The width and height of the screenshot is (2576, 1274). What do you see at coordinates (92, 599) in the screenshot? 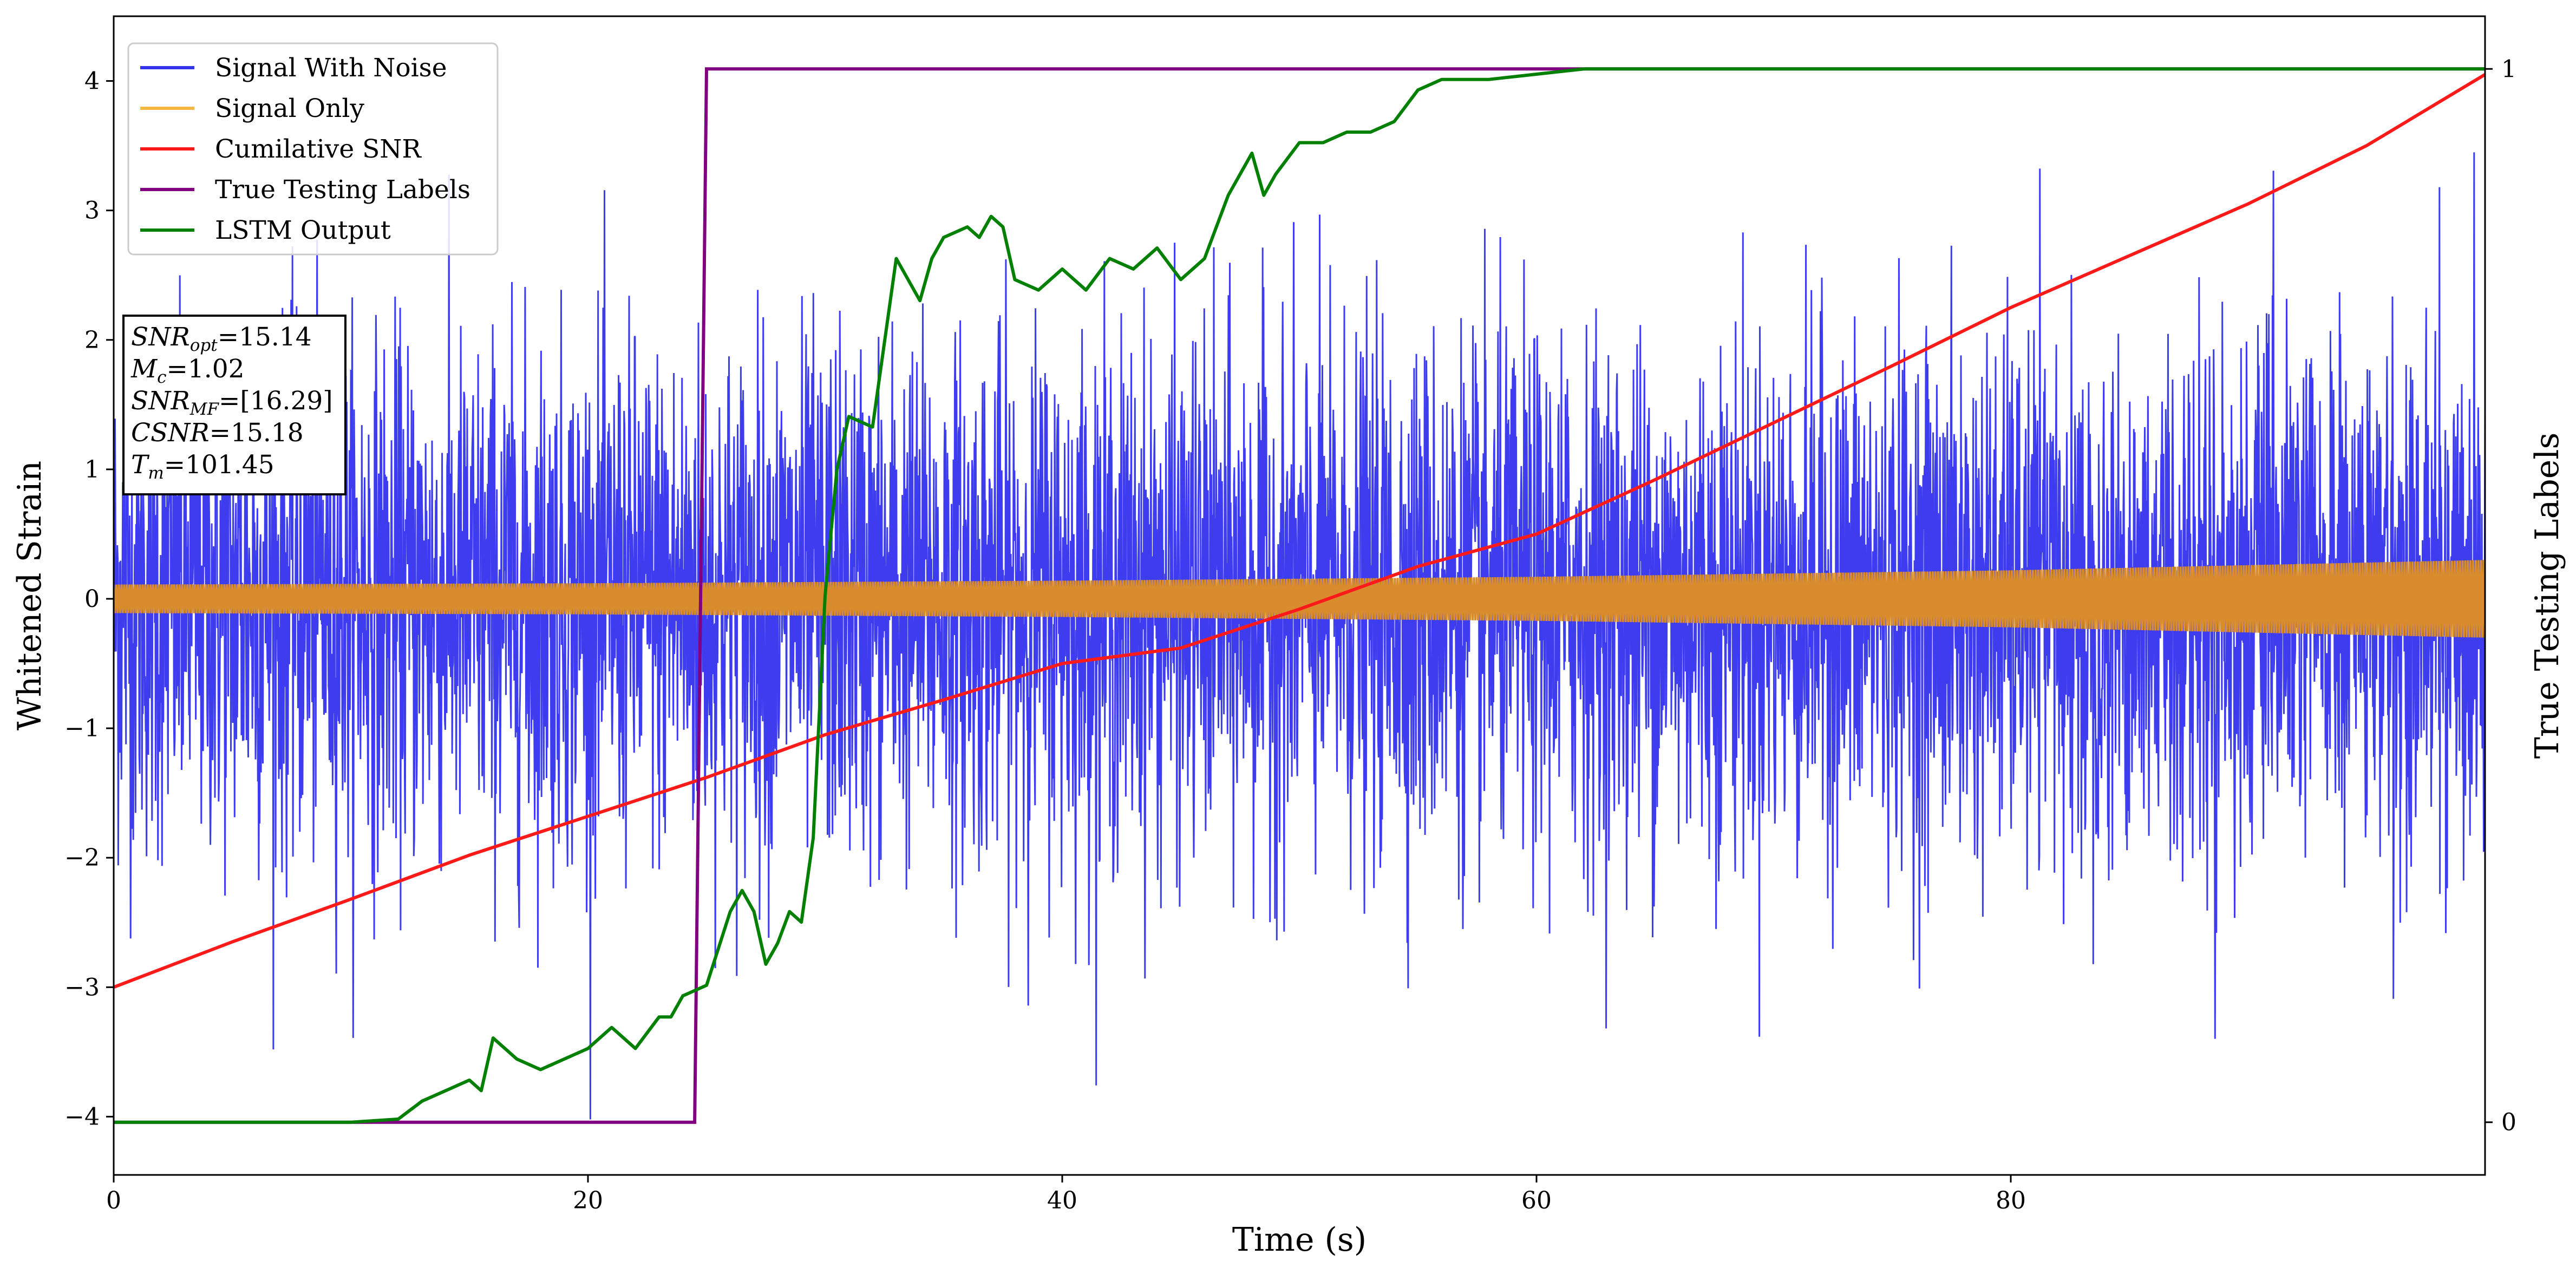
I see `y-tick-label: 0` at bounding box center [92, 599].